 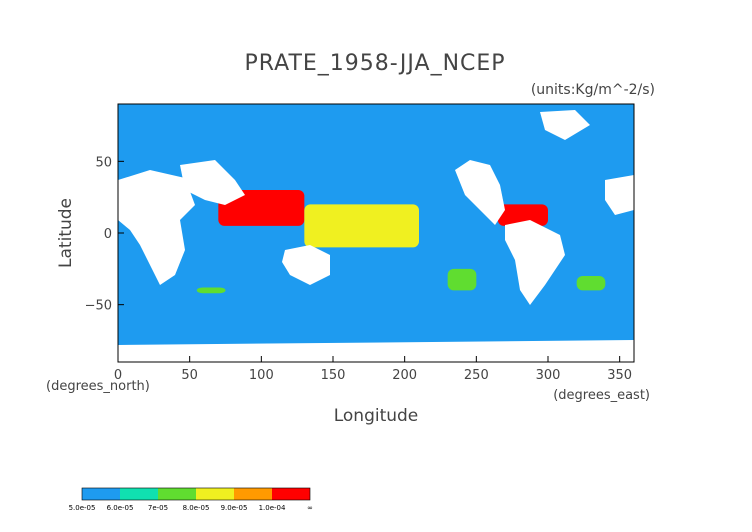 What do you see at coordinates (212, 182) in the screenshot?
I see `land-asia` at bounding box center [212, 182].